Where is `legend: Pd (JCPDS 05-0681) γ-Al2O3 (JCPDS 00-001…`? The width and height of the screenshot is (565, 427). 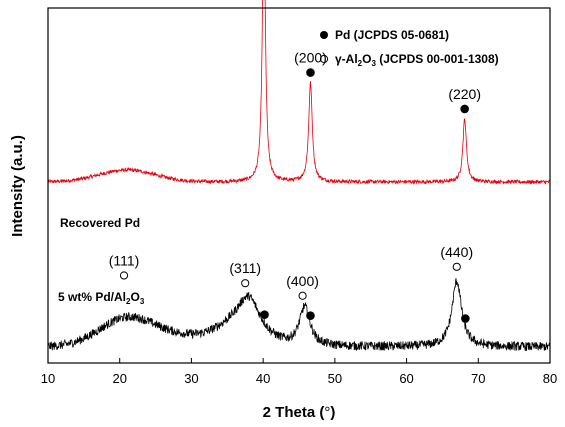
legend: Pd (JCPDS 05-0681) γ-Al2O3 (JCPDS 00-001… is located at coordinates (409, 48).